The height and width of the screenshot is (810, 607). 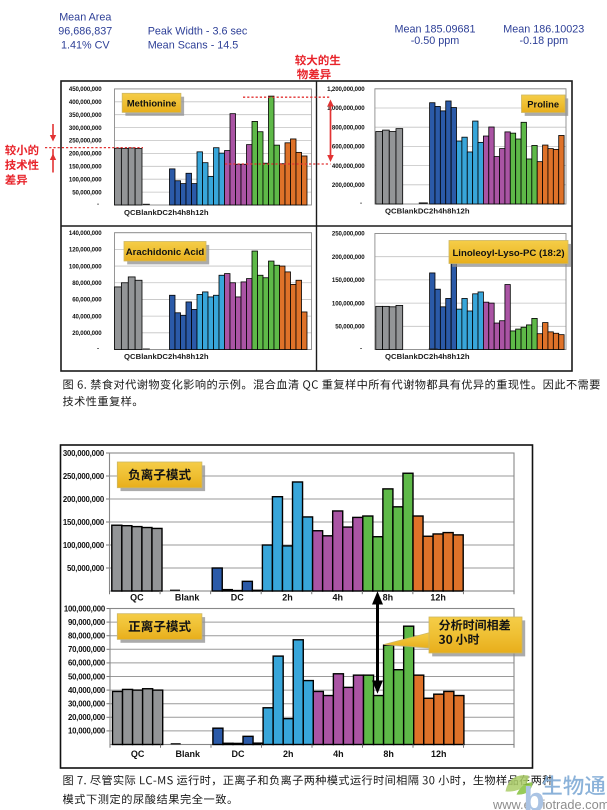 What do you see at coordinates (348, 127) in the screenshot?
I see `svg-text: 800,000,000` at bounding box center [348, 127].